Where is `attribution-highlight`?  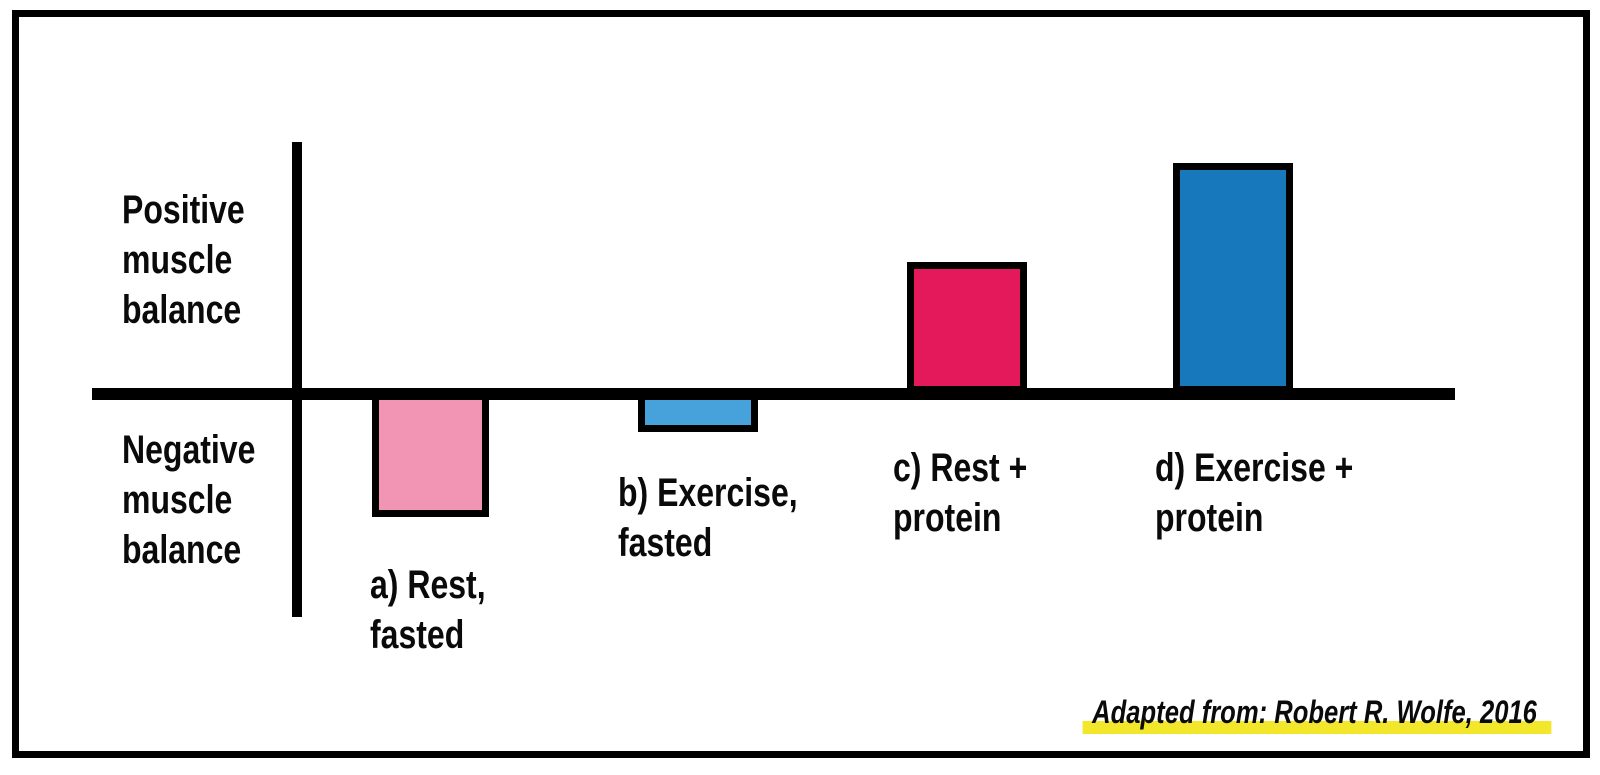
attribution-highlight is located at coordinates (1317, 727).